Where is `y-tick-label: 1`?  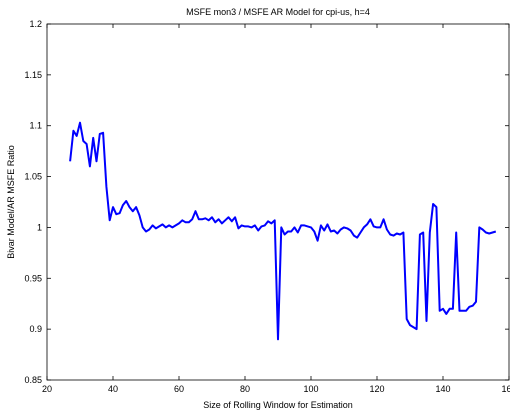
y-tick-label: 1 is located at coordinates (39, 227).